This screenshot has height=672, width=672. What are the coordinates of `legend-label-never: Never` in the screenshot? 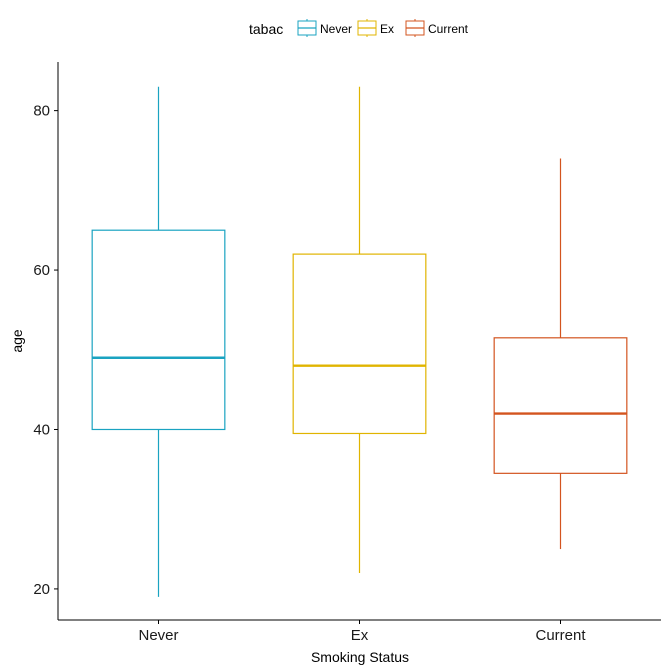 It's located at (336, 29).